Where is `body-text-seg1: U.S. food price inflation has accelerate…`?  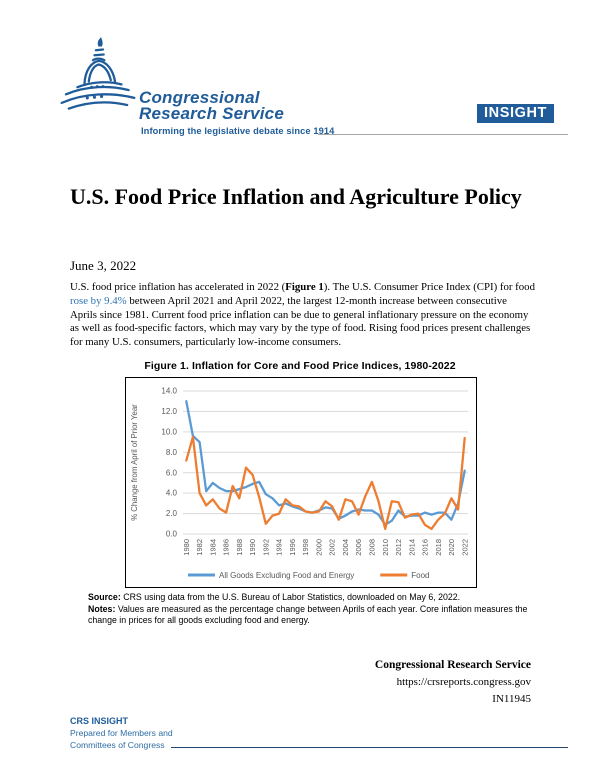 body-text-seg1: U.S. food price inflation has accelerate… is located at coordinates (178, 287).